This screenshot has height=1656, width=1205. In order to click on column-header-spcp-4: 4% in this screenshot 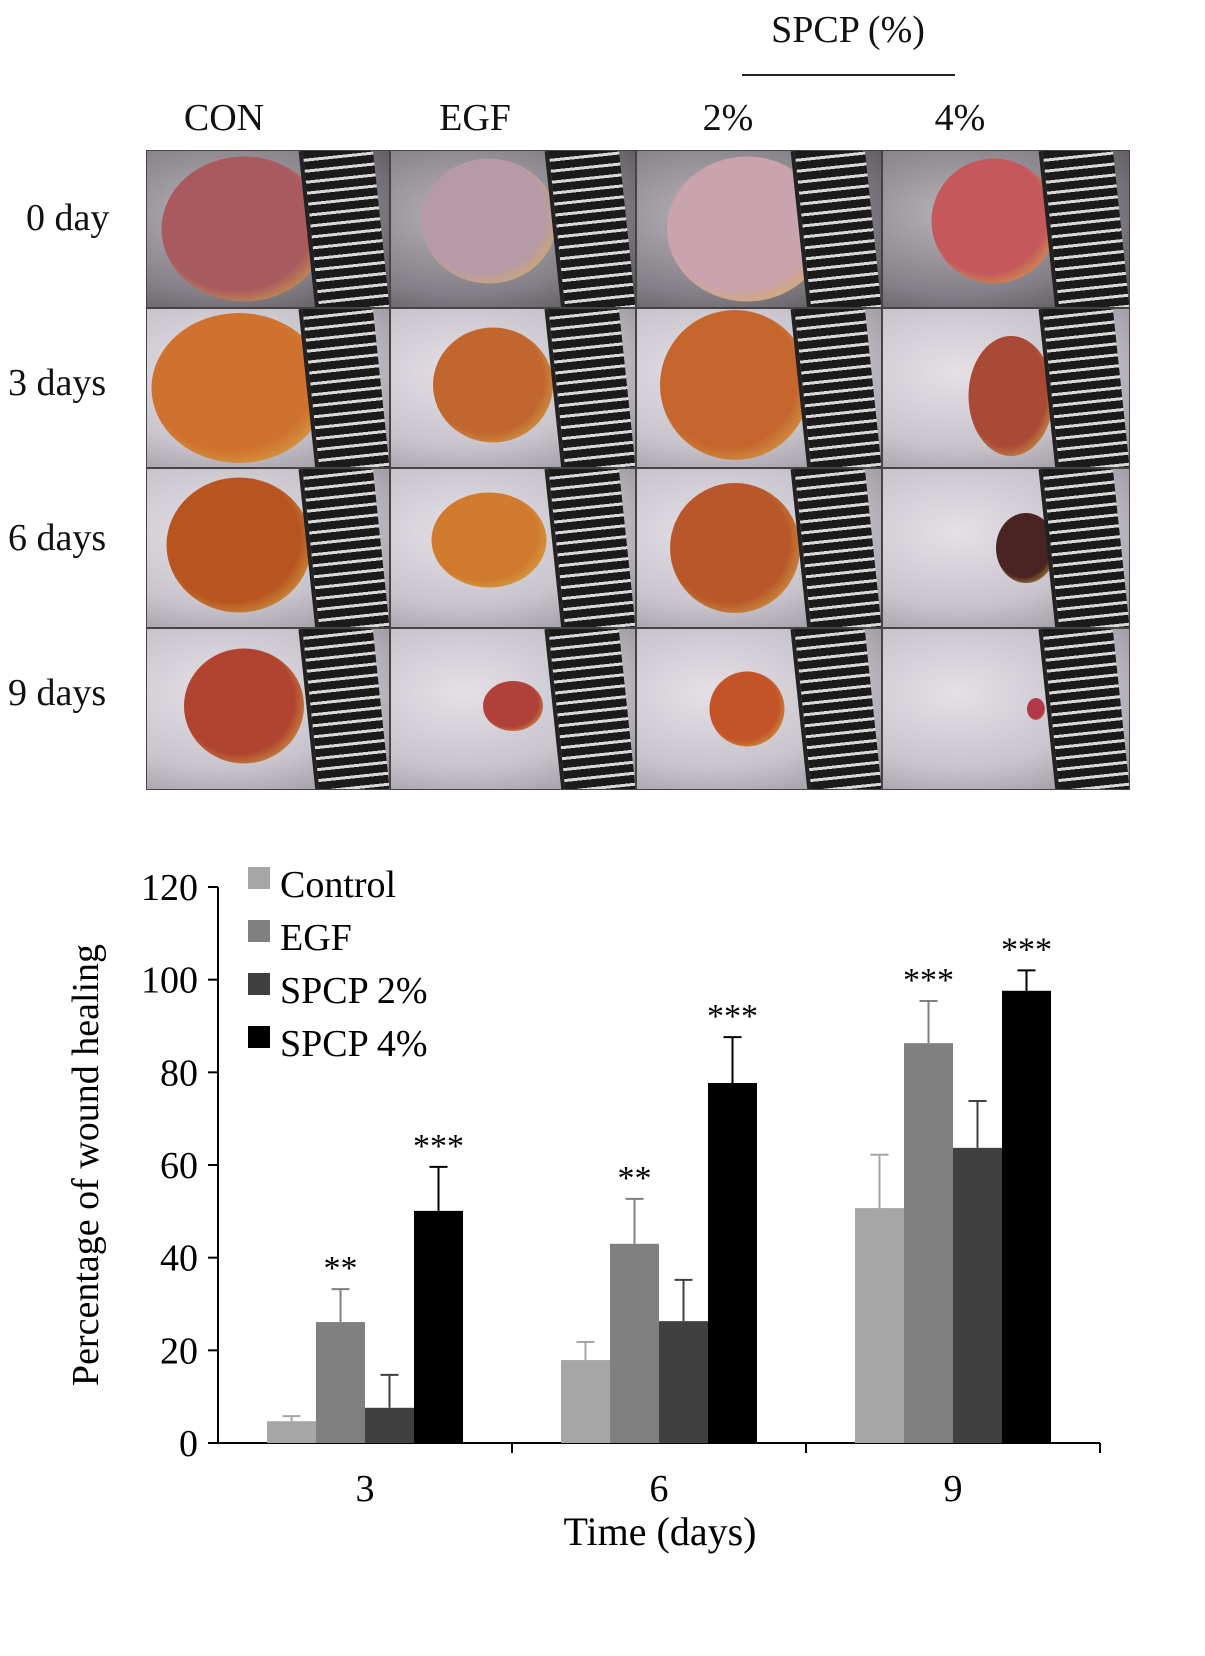, I will do `click(960, 118)`.